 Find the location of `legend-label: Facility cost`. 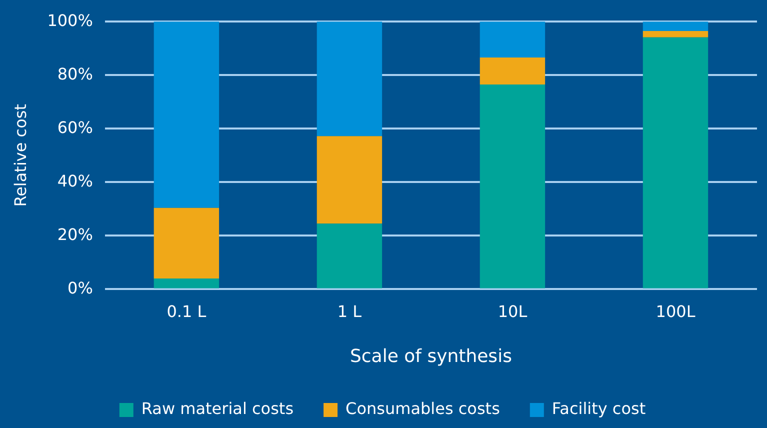

legend-label: Facility cost is located at coordinates (599, 408).